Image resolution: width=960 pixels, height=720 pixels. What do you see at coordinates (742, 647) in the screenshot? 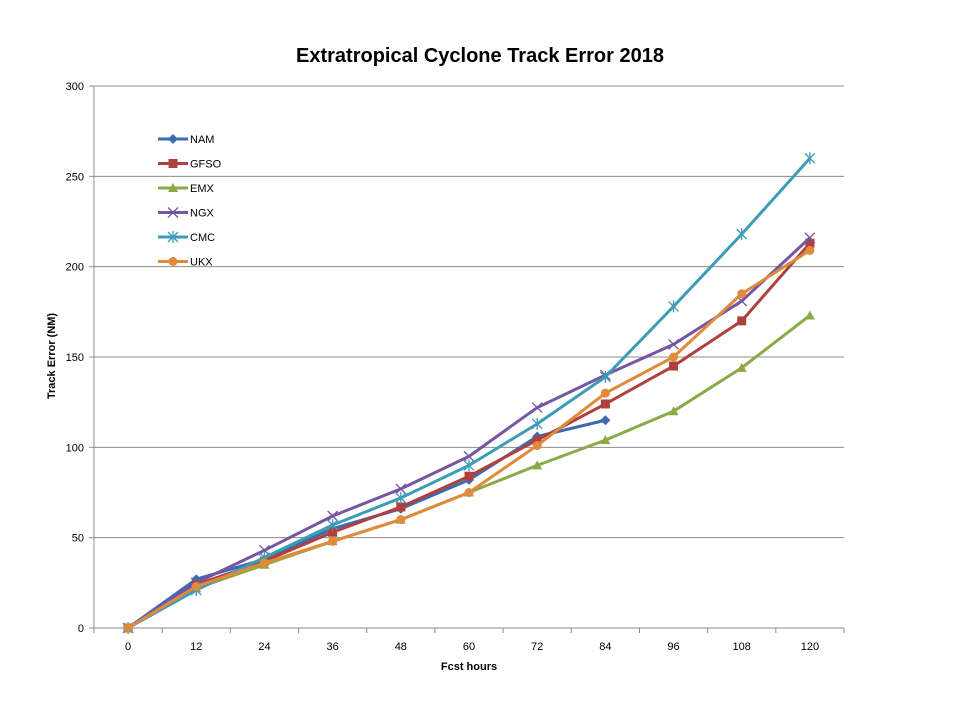
I see `x-tick-label: 108` at bounding box center [742, 647].